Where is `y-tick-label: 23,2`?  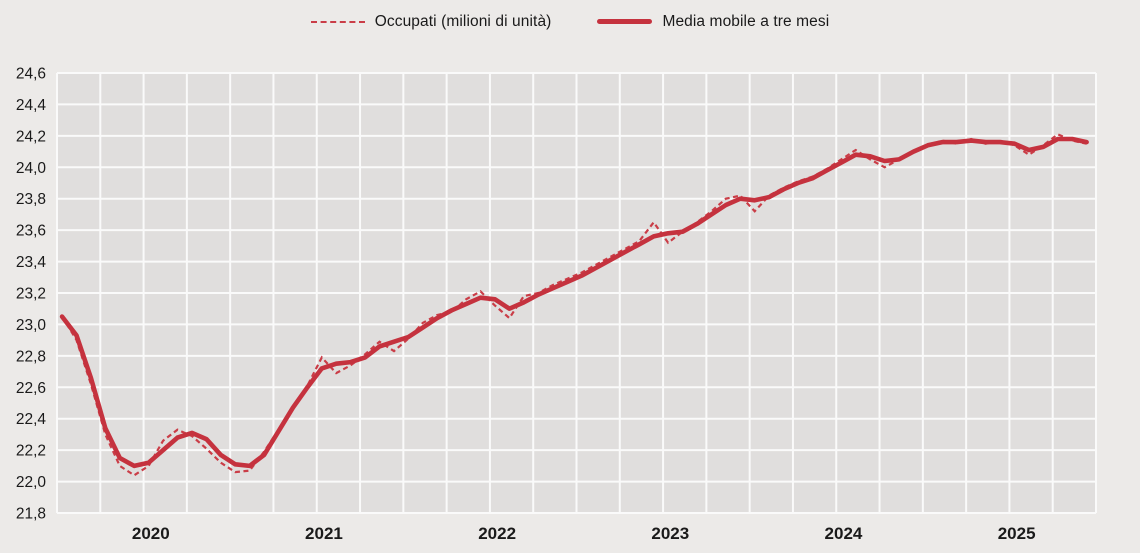
y-tick-label: 23,2 is located at coordinates (31, 294).